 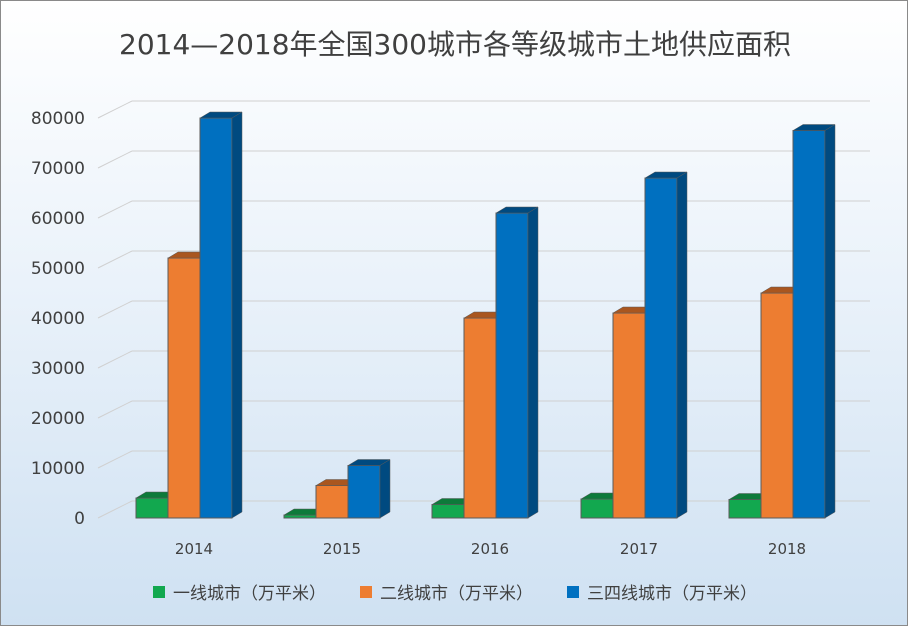 I want to click on y-tick-label: 70000, so click(x=58, y=169).